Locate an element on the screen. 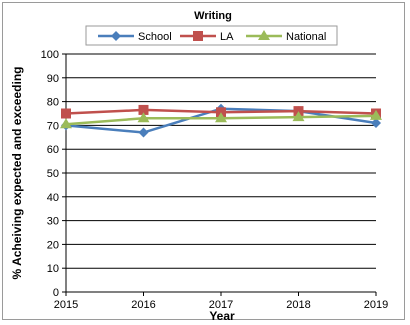 The image size is (410, 325). x-tick-label: 2016 is located at coordinates (143, 305).